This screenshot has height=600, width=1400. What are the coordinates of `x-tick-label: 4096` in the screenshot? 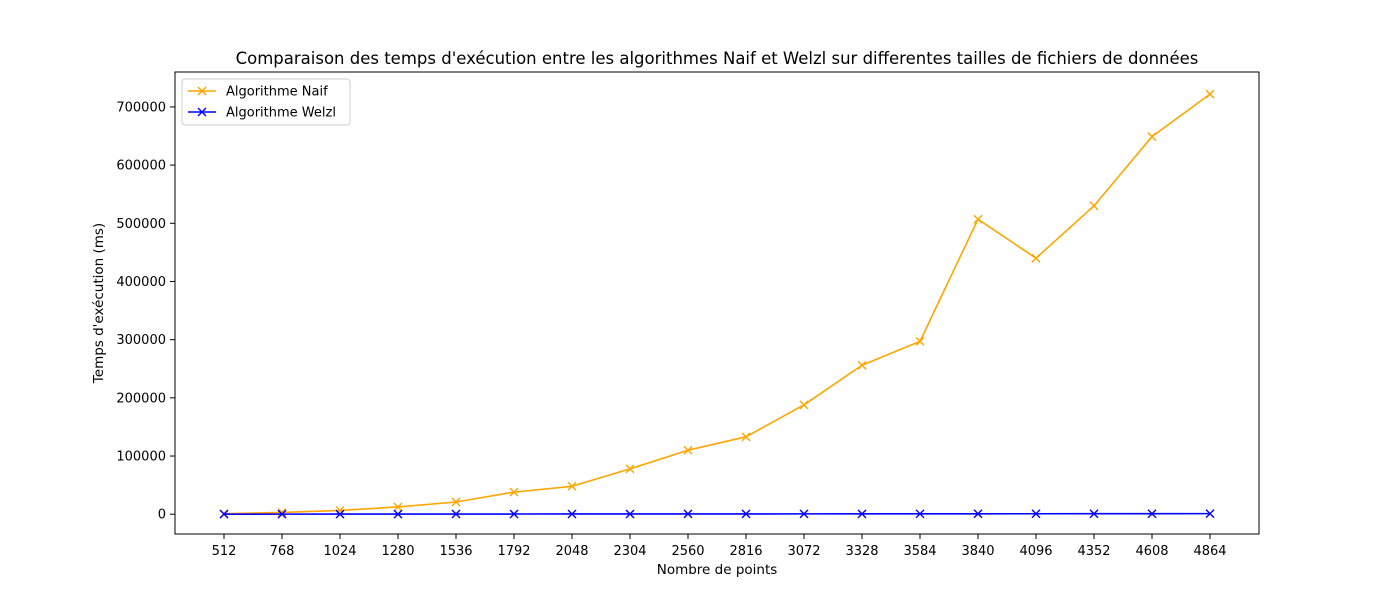 It's located at (1035, 551).